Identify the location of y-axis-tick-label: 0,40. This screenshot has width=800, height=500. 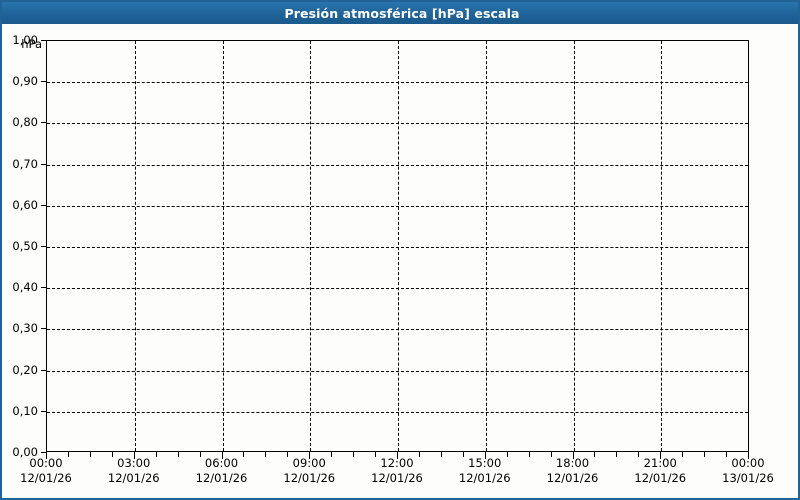
(25, 287).